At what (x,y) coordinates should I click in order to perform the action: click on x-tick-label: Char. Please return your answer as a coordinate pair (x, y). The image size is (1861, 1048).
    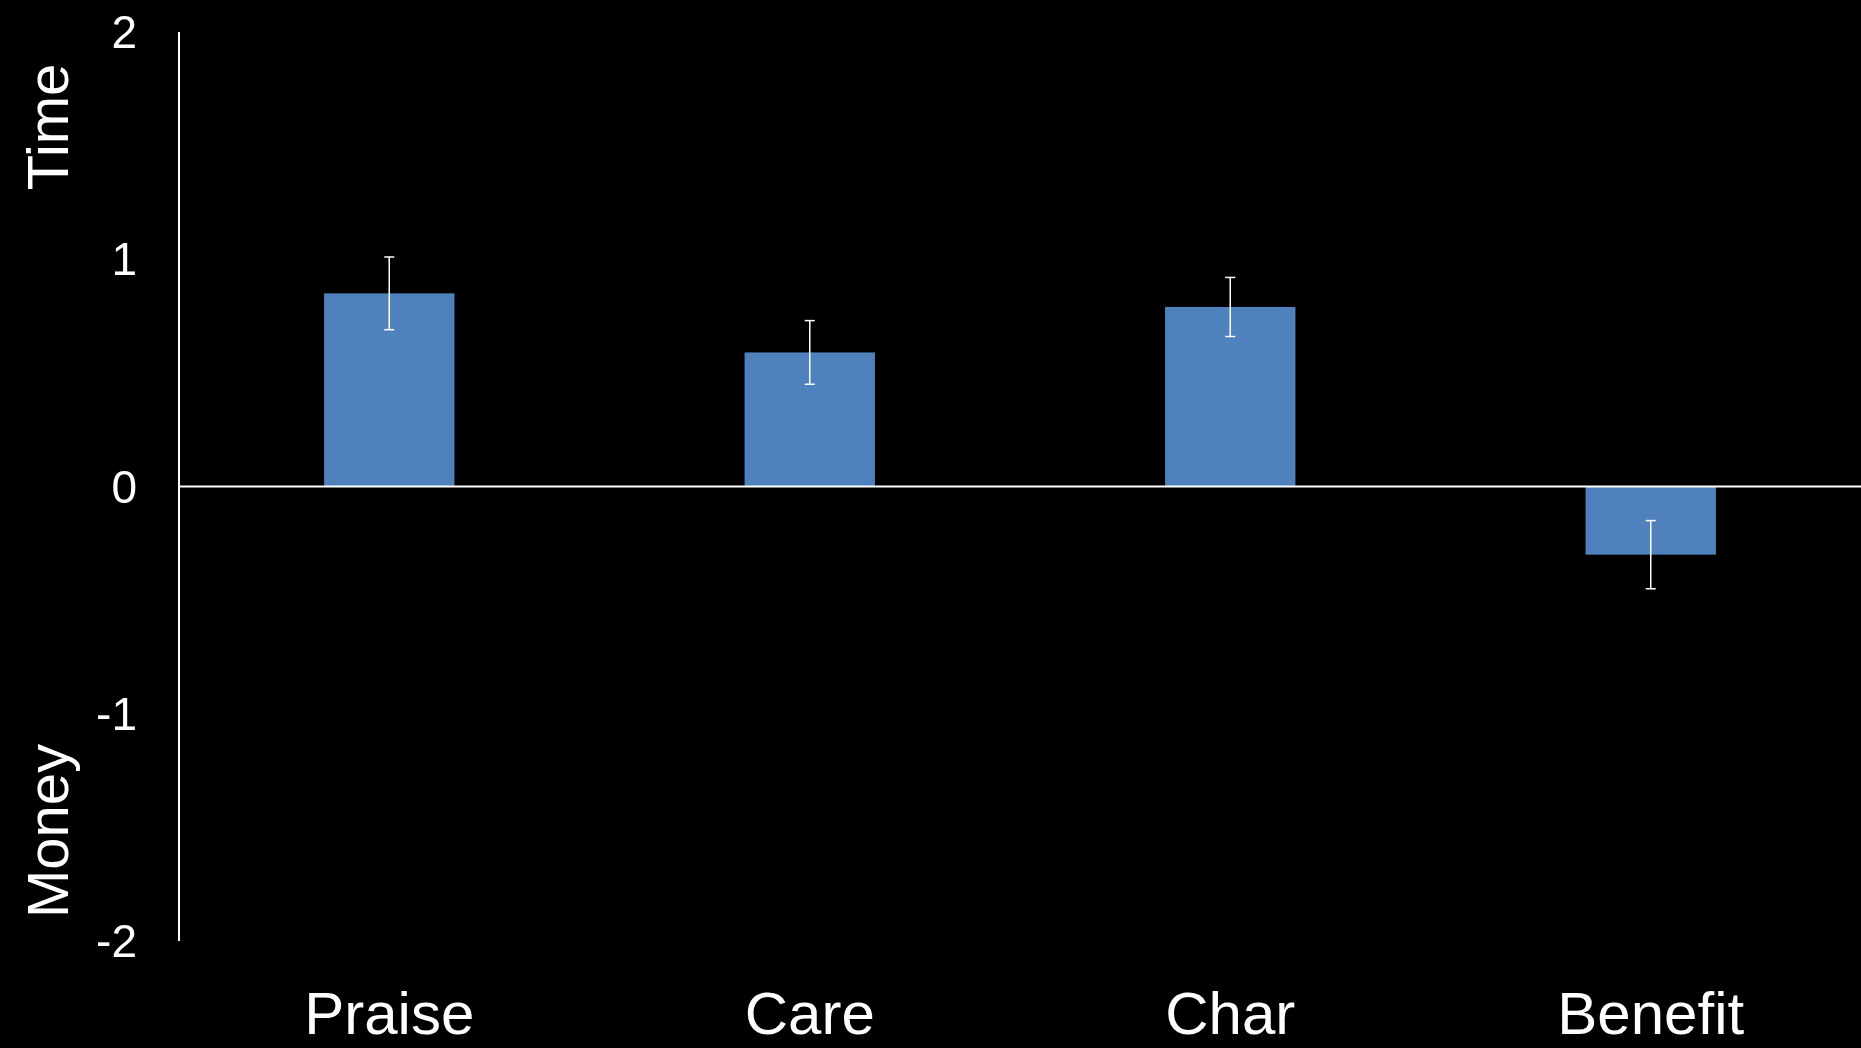
    Looking at the image, I should click on (1230, 1013).